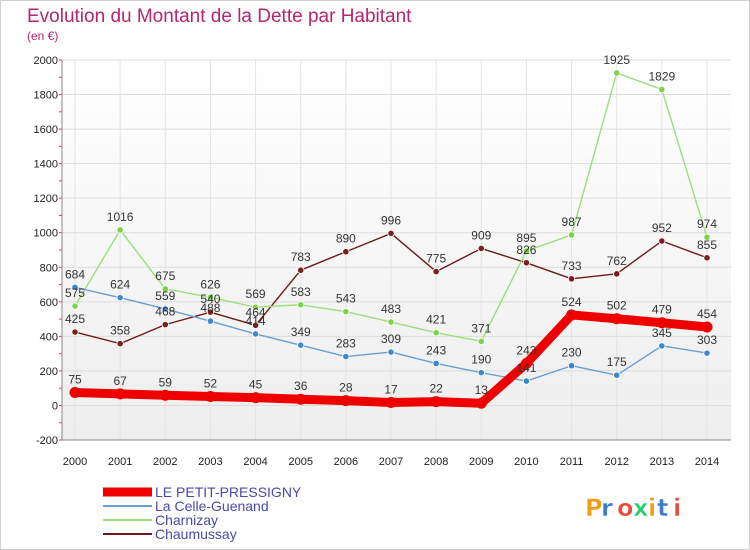 The width and height of the screenshot is (750, 550). I want to click on data-label: 762, so click(617, 261).